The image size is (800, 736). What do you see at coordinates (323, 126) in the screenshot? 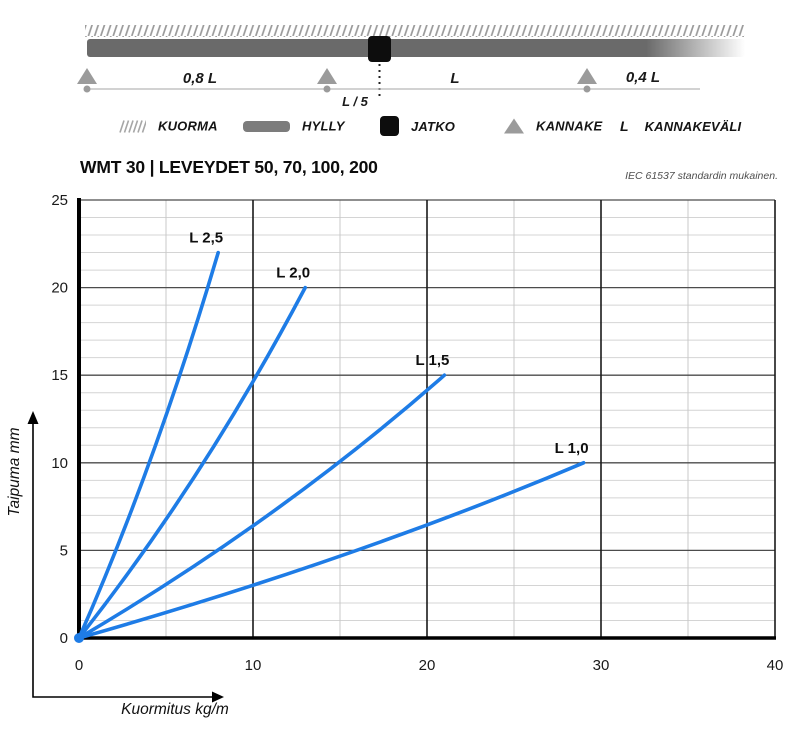
I see `legend-label-hylly: HYLLY` at bounding box center [323, 126].